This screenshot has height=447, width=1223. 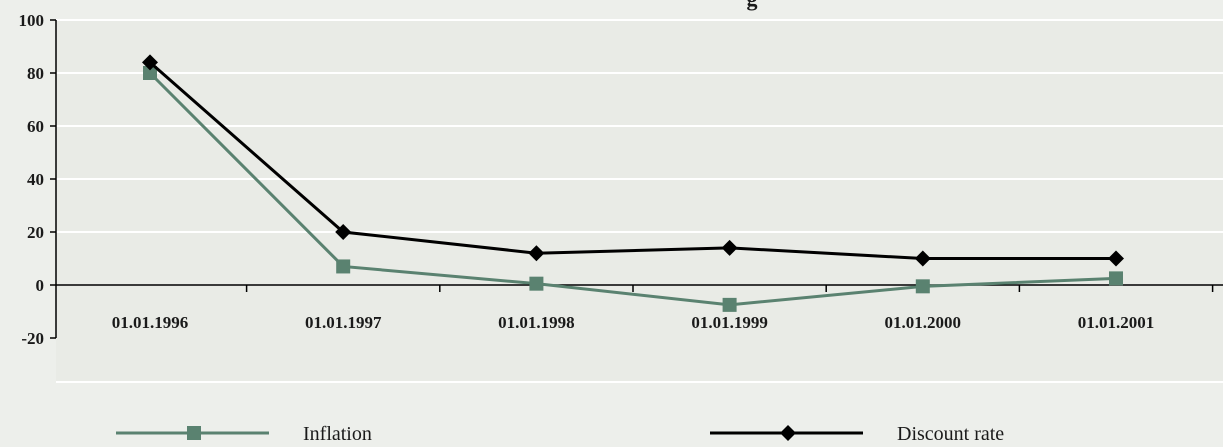 What do you see at coordinates (1116, 322) in the screenshot?
I see `x-tick-label: 01.01.2001` at bounding box center [1116, 322].